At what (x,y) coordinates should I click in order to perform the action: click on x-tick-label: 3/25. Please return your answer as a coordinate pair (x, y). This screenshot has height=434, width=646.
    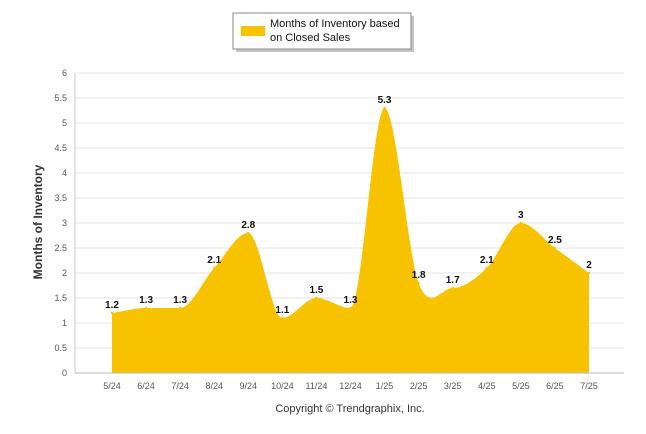
    Looking at the image, I should click on (453, 386).